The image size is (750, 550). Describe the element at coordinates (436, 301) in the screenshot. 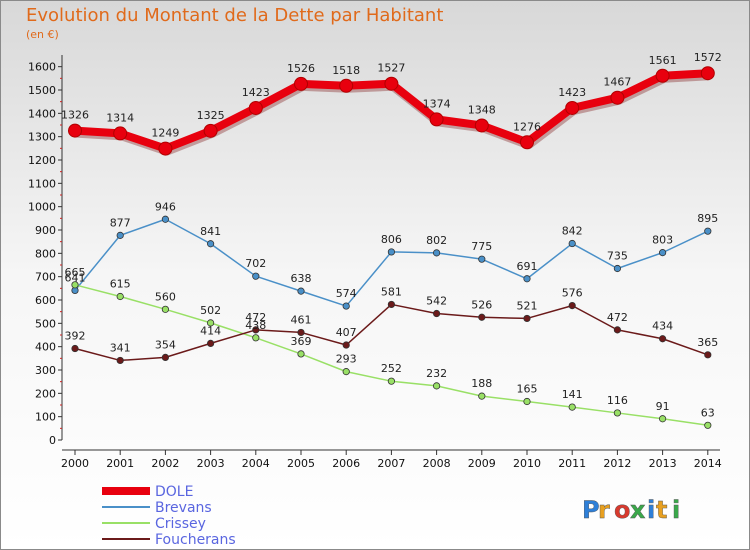

I see `data-label-foucherans: 542` at that location.